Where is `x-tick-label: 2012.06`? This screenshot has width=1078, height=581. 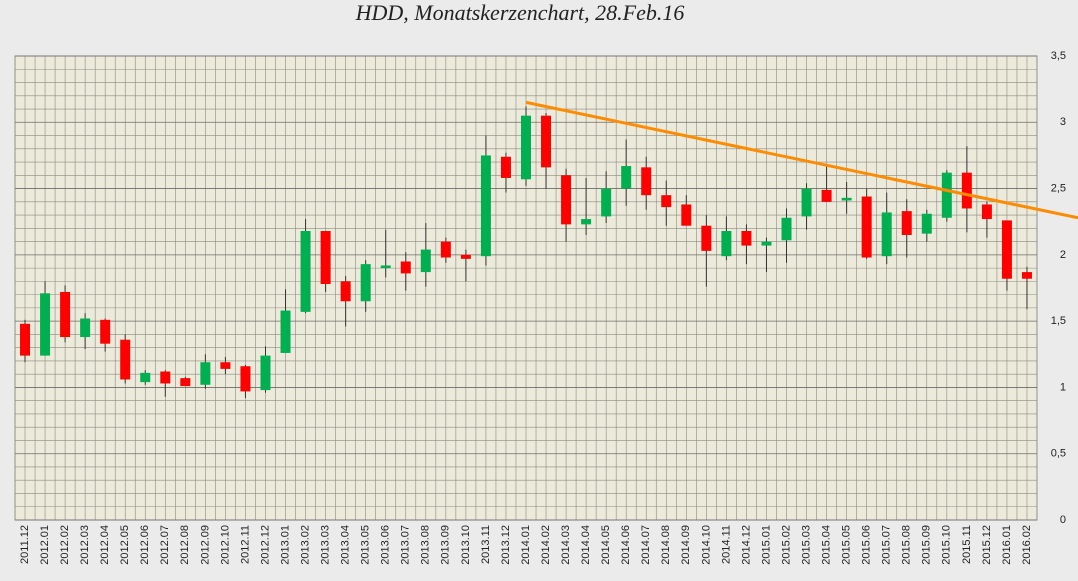
x-tick-label: 2012.06 is located at coordinates (145, 545).